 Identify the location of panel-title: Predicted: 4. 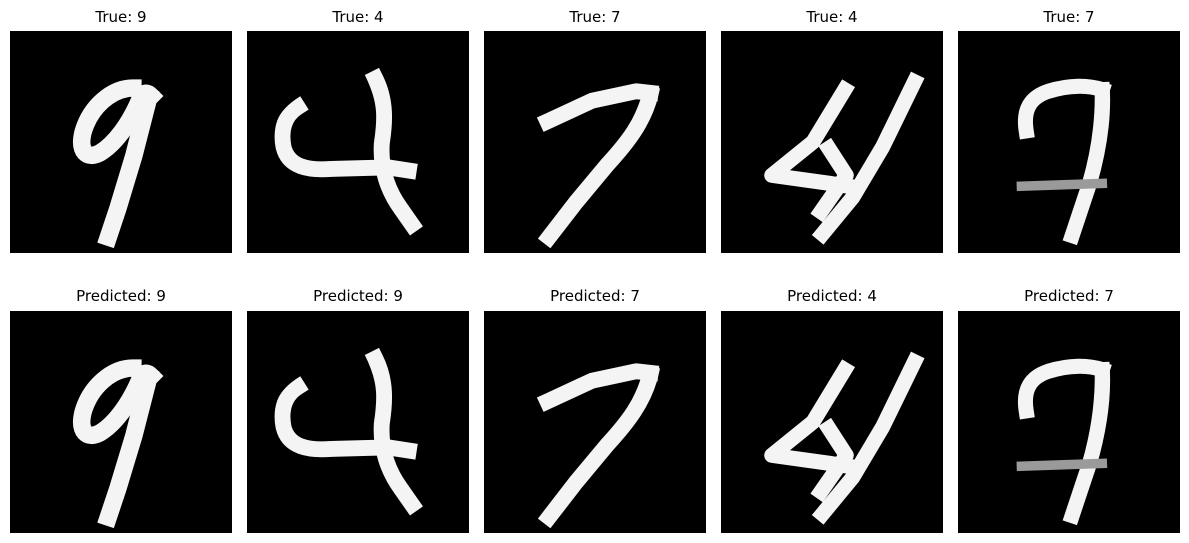
(832, 296).